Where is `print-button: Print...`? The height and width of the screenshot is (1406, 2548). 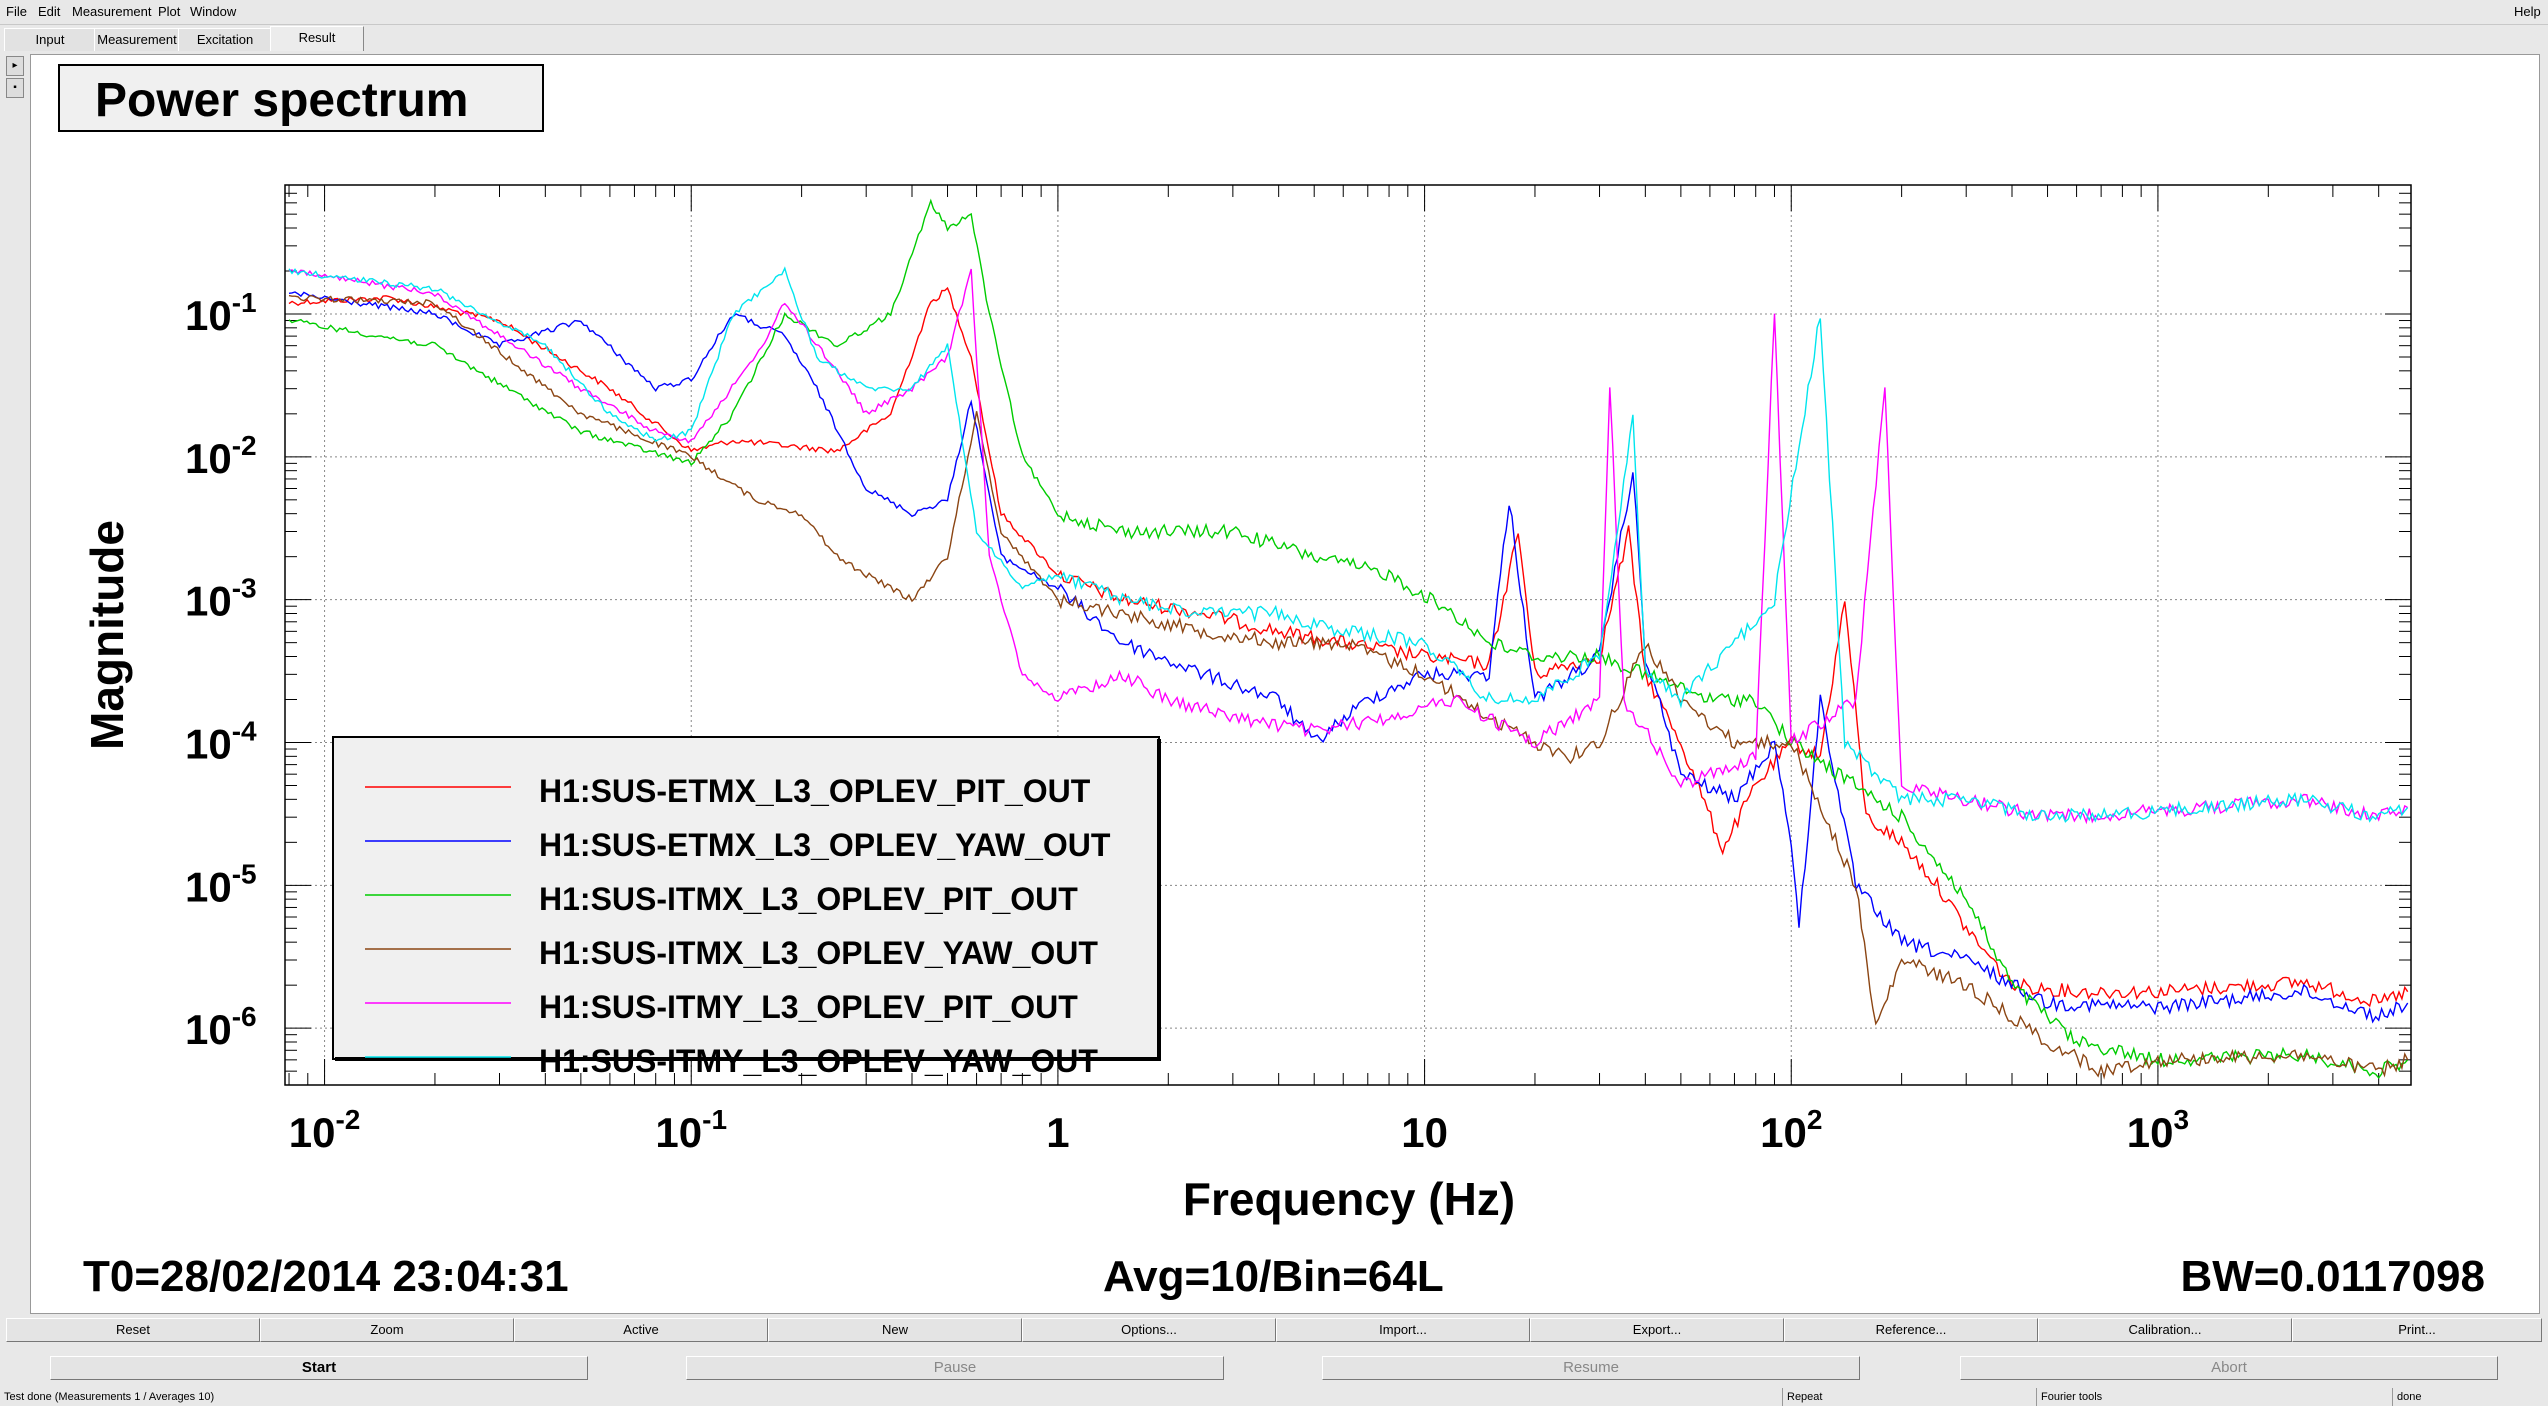 print-button: Print... is located at coordinates (2417, 1330).